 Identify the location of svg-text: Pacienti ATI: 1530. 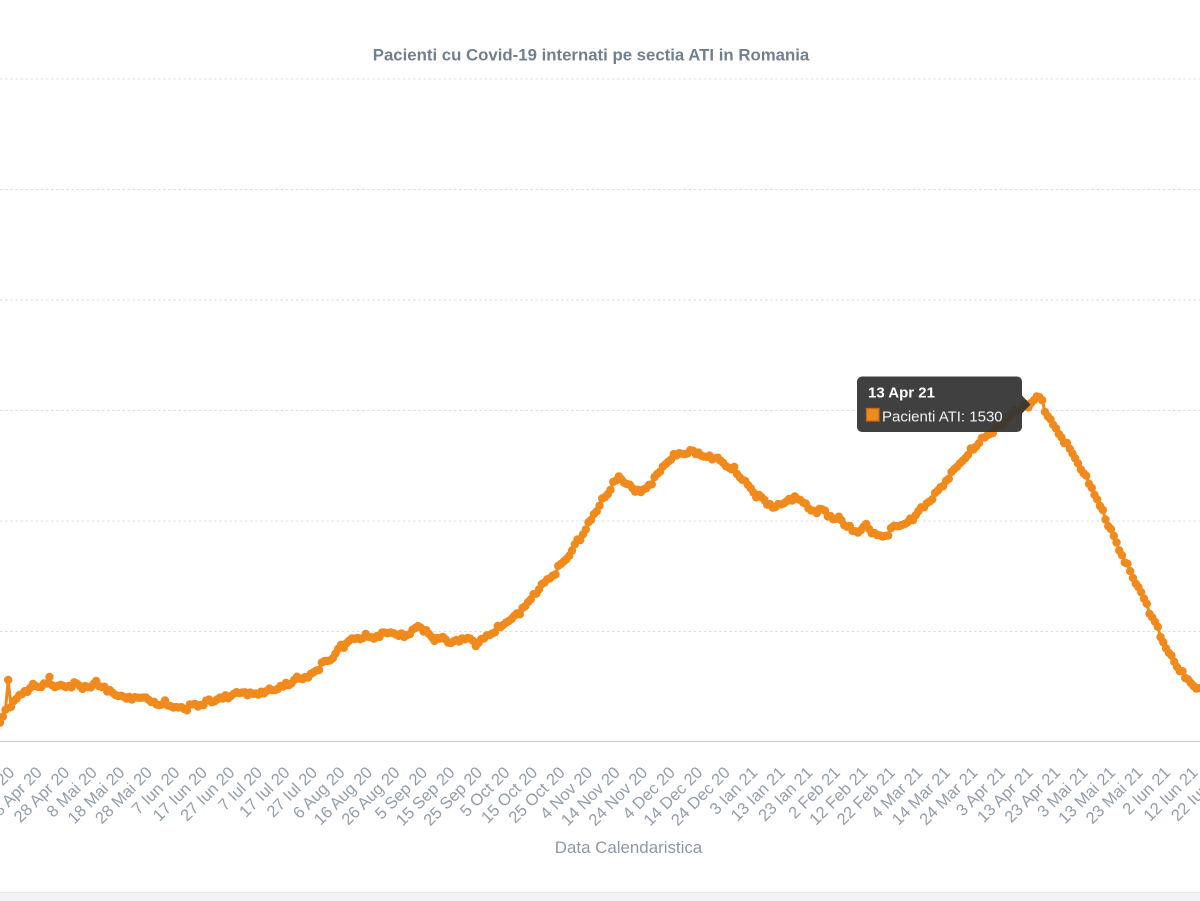
(942, 417).